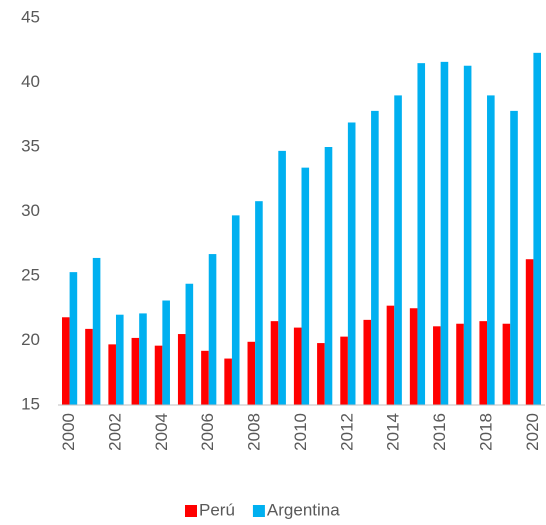  I want to click on y-tick-label: 40, so click(30, 81).